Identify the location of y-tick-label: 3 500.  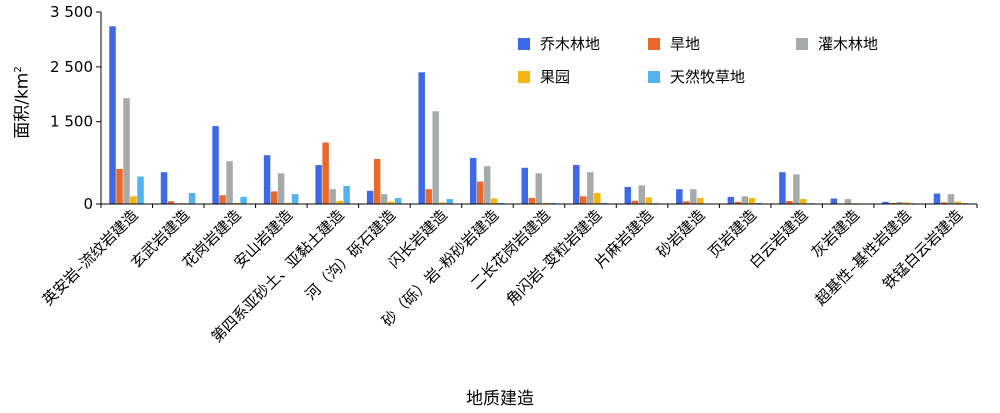
(71, 12).